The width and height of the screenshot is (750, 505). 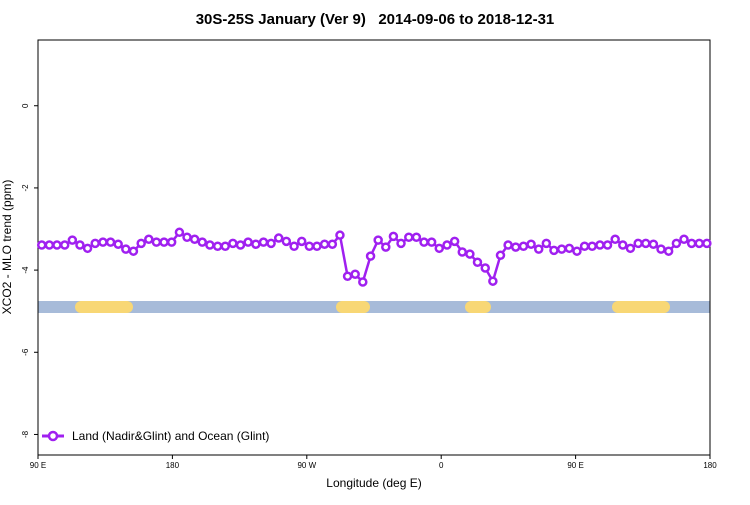 I want to click on legend-label: Land (Nadir&Glint) and Ocean (Glint), so click(x=170, y=436).